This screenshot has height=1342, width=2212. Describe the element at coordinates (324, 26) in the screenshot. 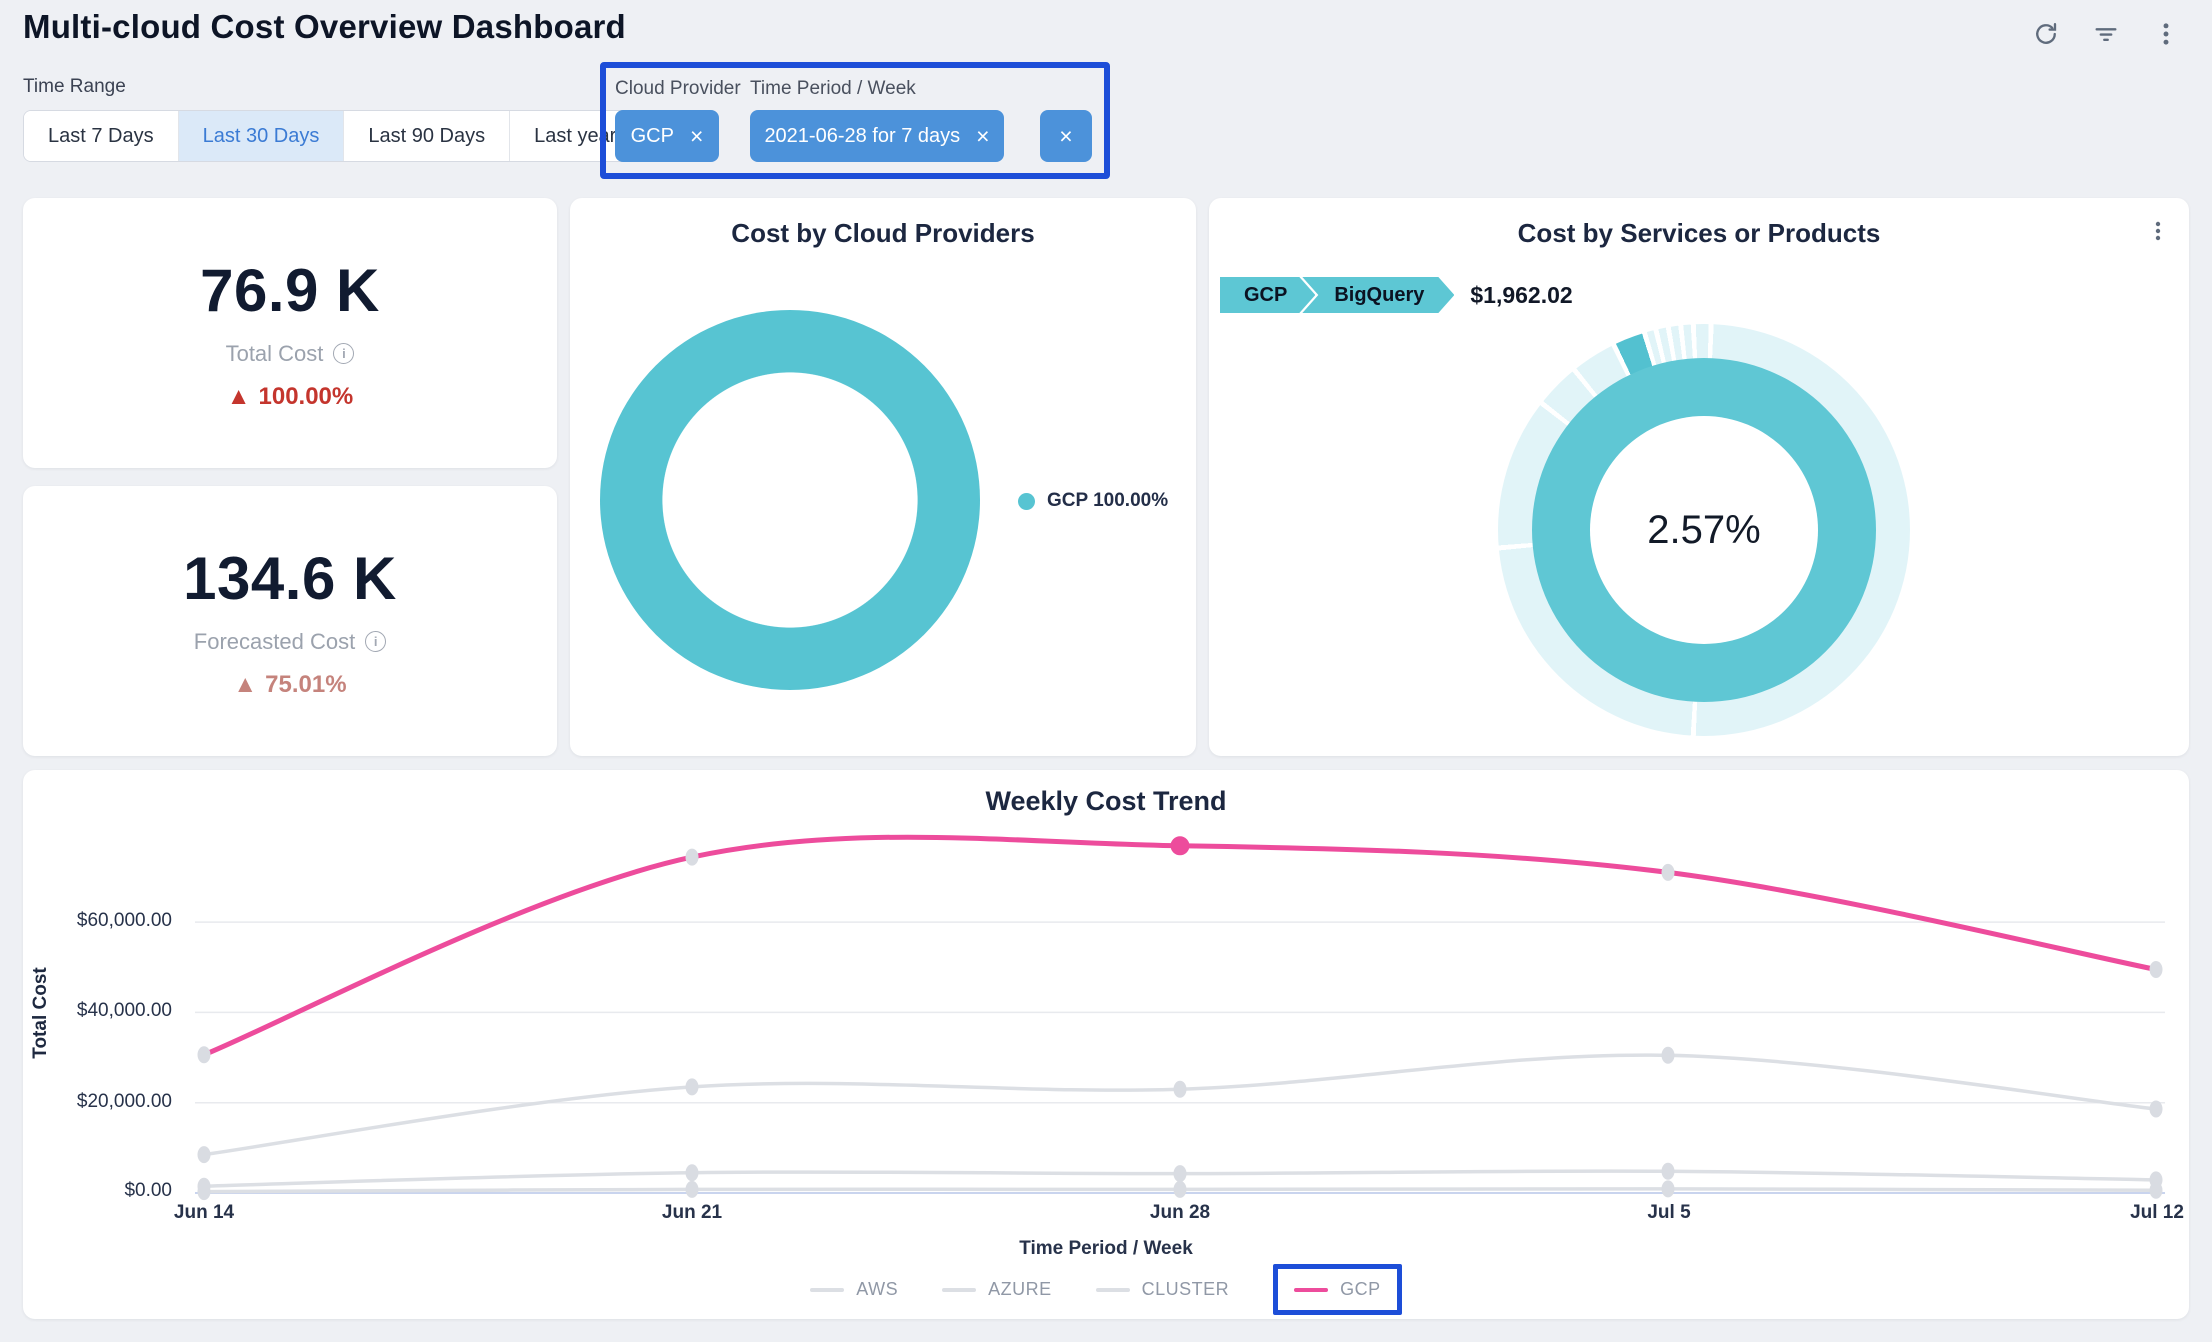

I see `page-title: Multi-cloud Cost Overview Dashboard` at that location.